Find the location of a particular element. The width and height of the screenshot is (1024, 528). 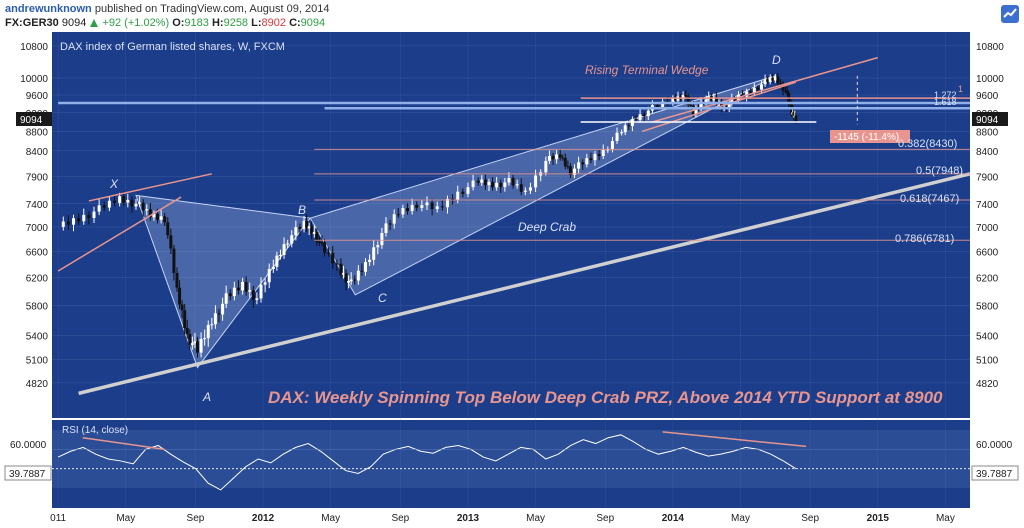

rsi-last-right: 39.7887 is located at coordinates (994, 474).